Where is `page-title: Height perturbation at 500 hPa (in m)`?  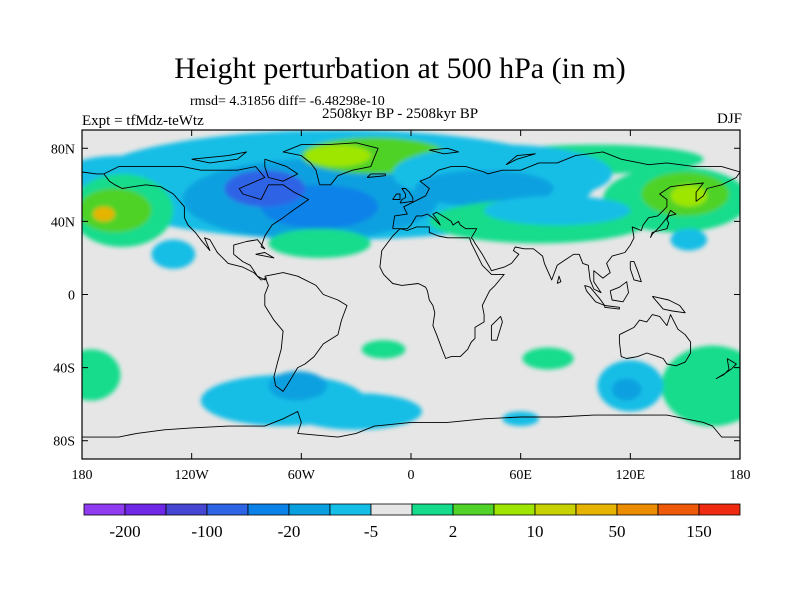
page-title: Height perturbation at 500 hPa (in m) is located at coordinates (400, 68).